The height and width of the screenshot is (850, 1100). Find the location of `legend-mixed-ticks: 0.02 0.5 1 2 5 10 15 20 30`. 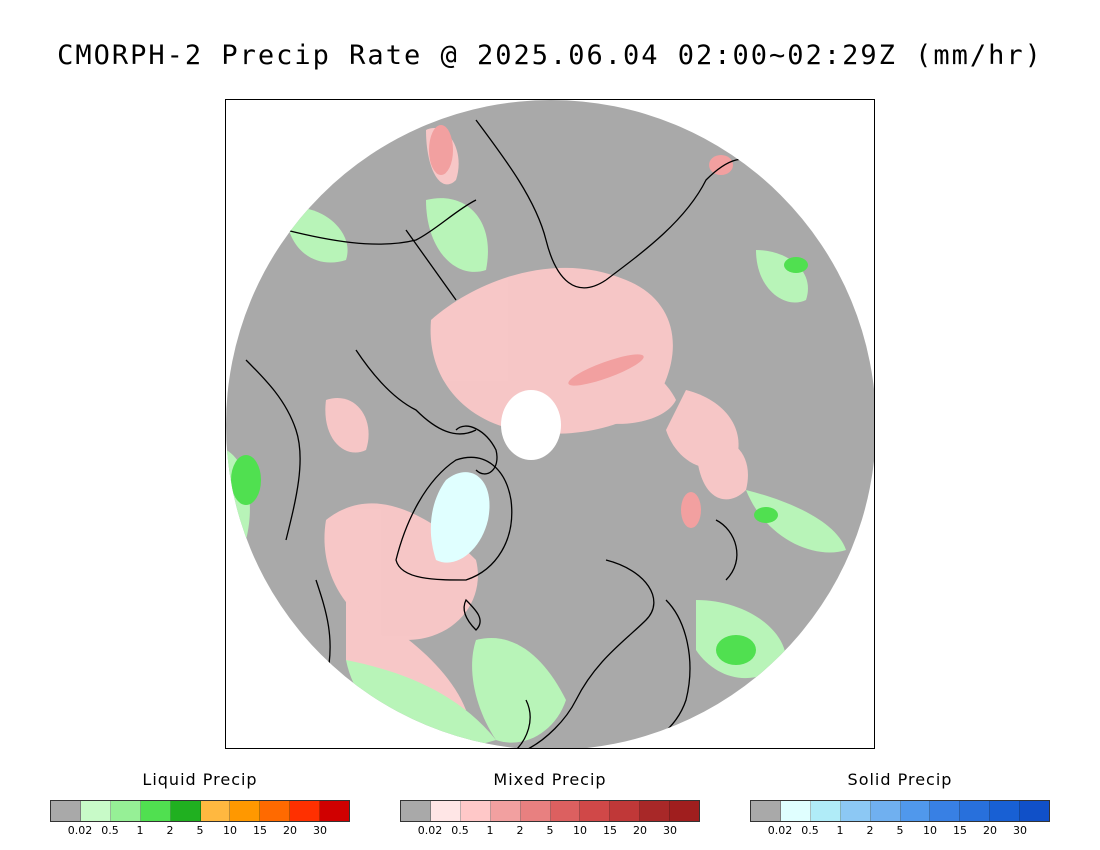

legend-mixed-ticks: 0.02 0.5 1 2 5 10 15 20 30 is located at coordinates (550, 831).